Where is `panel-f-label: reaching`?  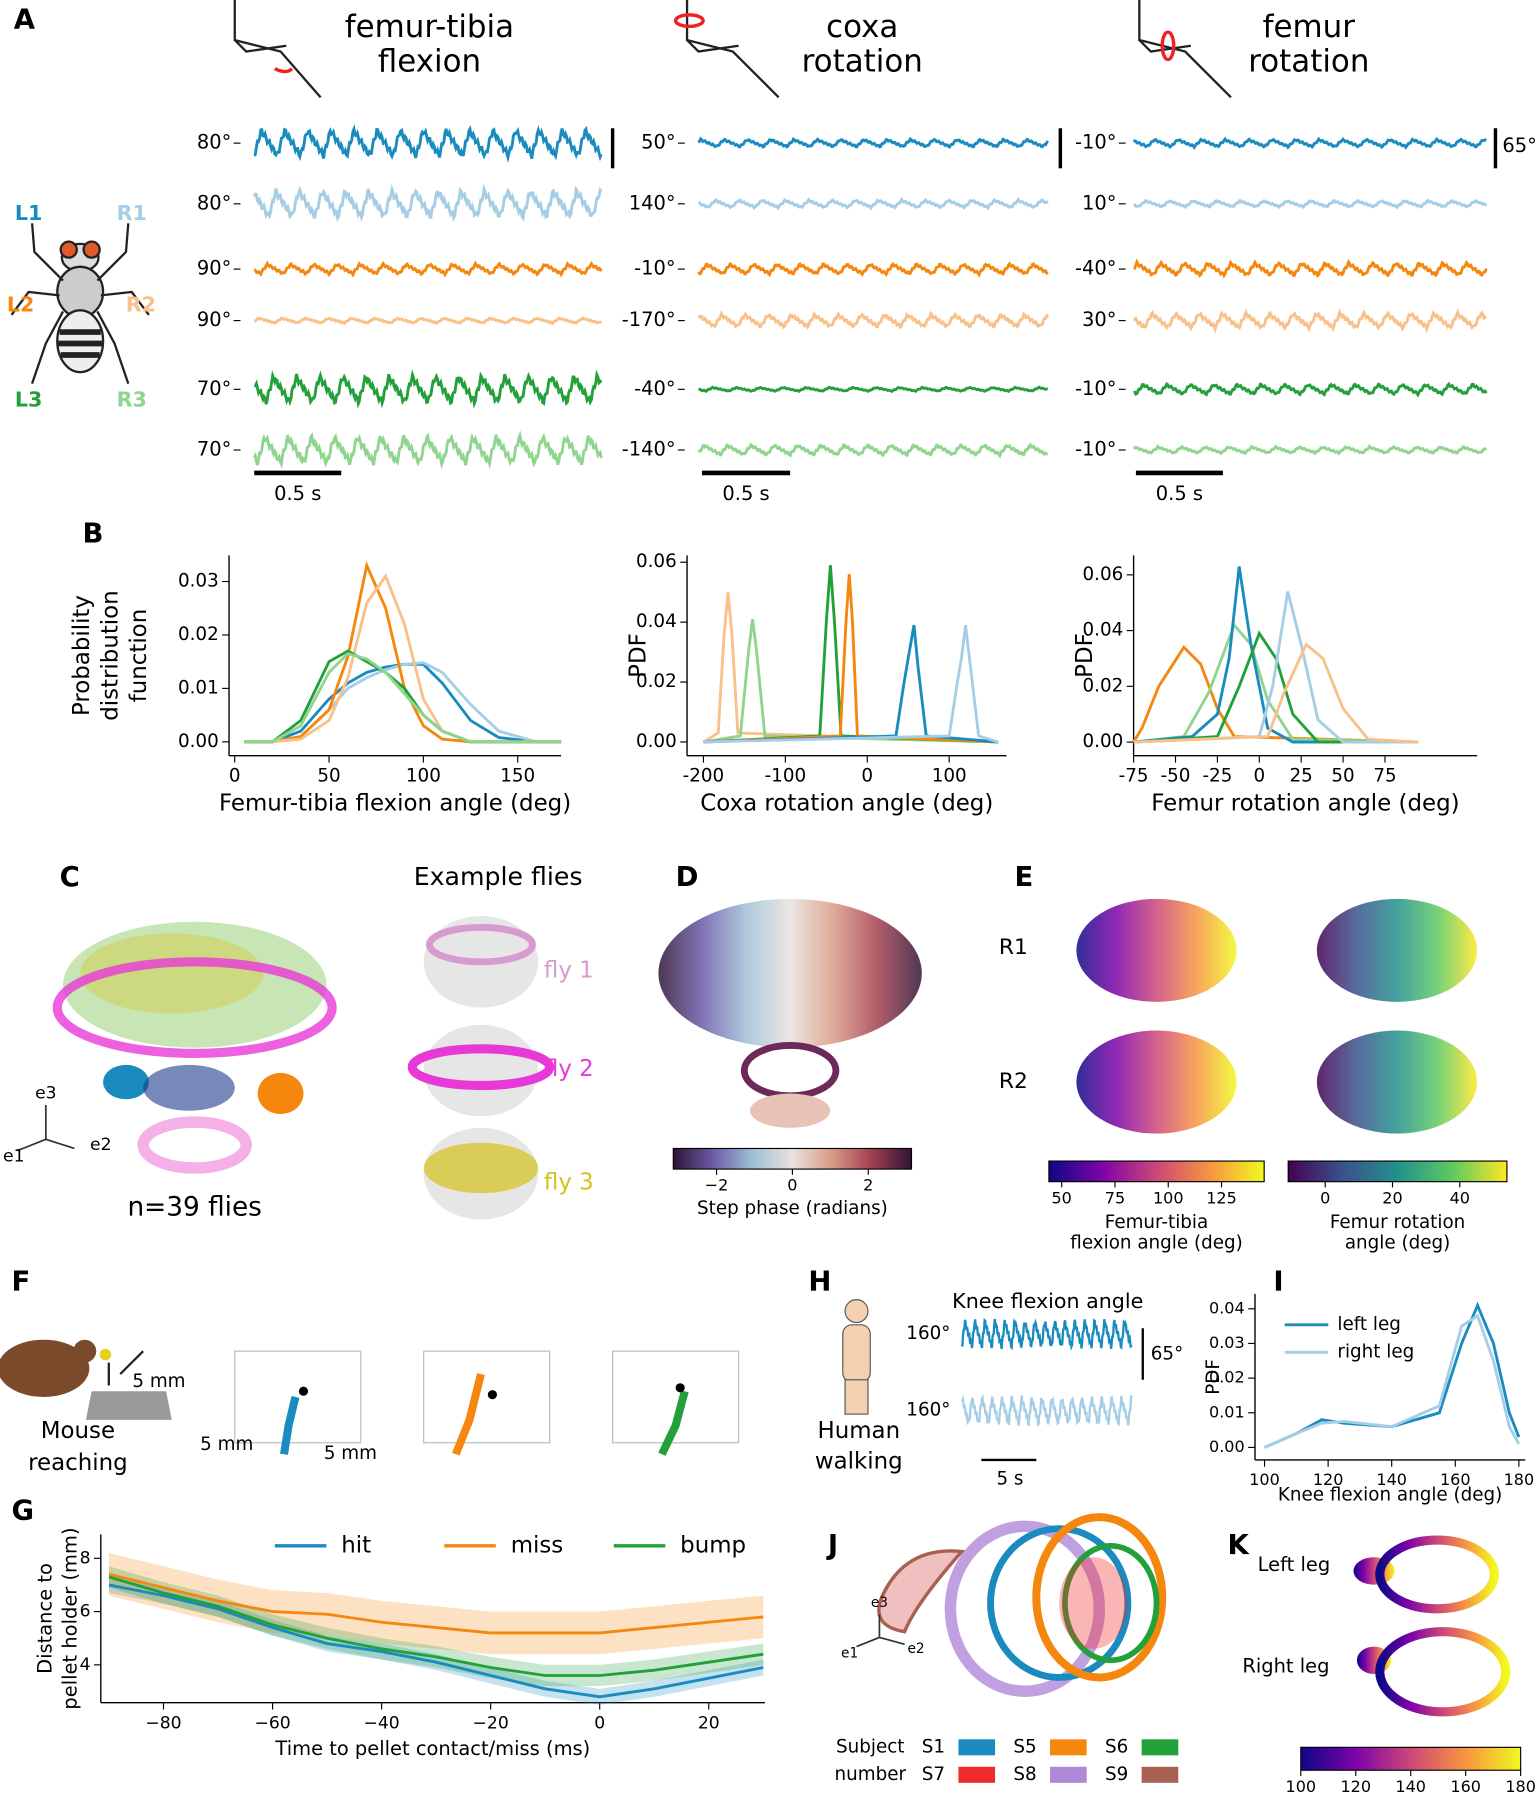 panel-f-label: reaching is located at coordinates (78, 1463).